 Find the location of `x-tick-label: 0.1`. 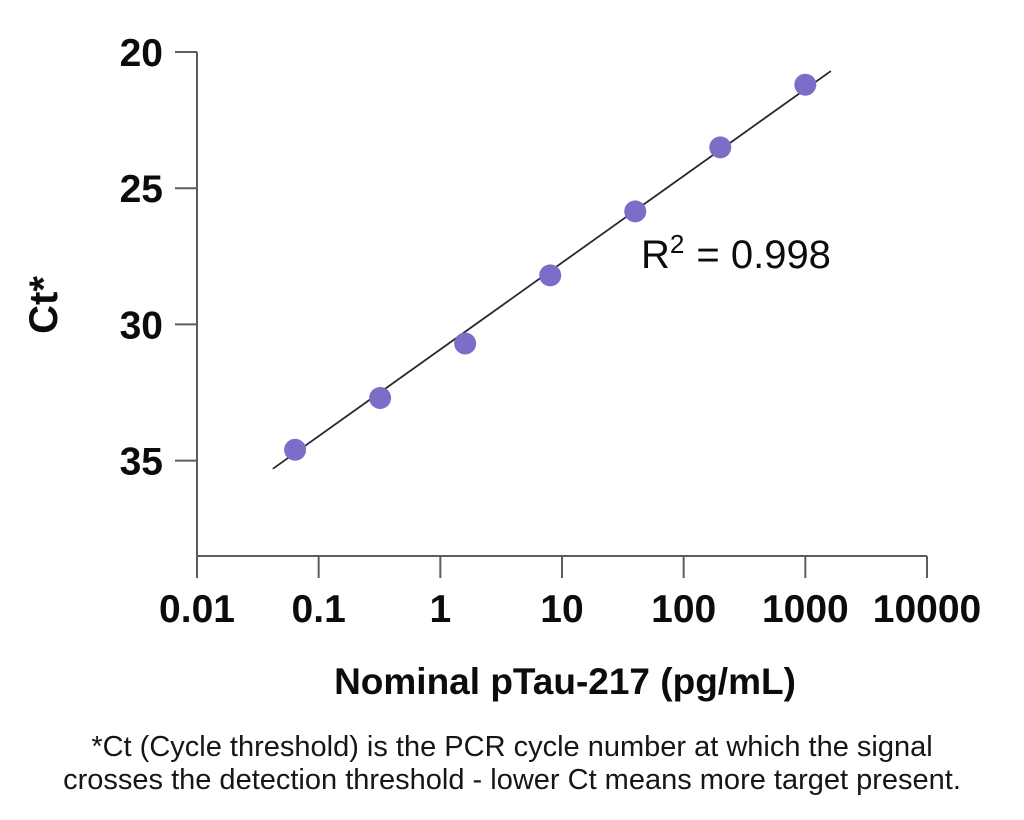

x-tick-label: 0.1 is located at coordinates (319, 609).